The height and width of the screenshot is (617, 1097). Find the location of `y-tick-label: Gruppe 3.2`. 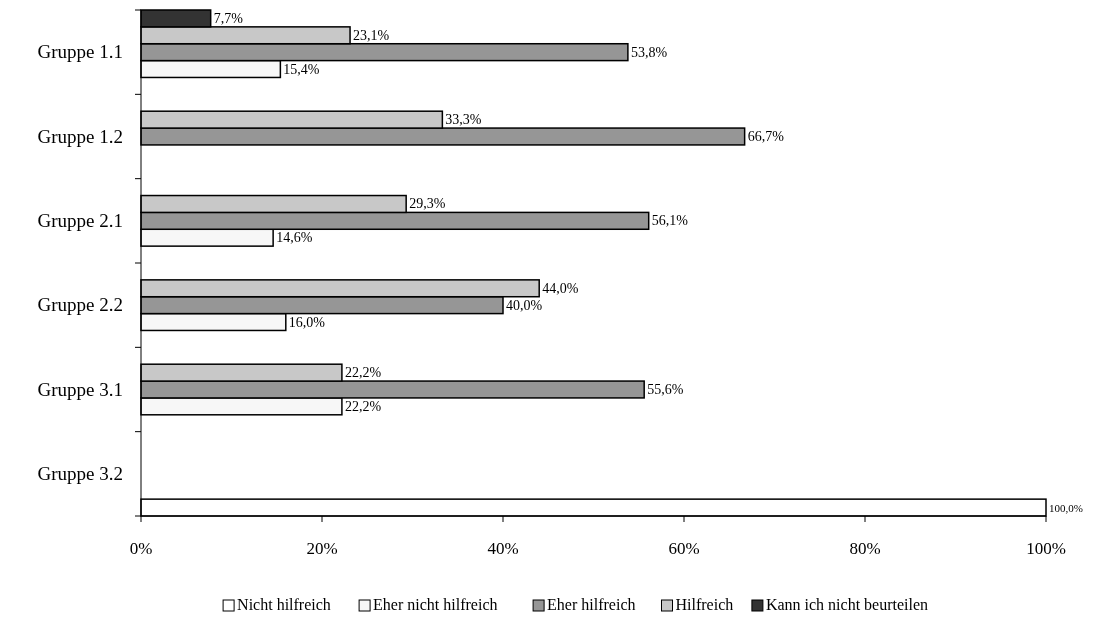

y-tick-label: Gruppe 3.2 is located at coordinates (80, 473).